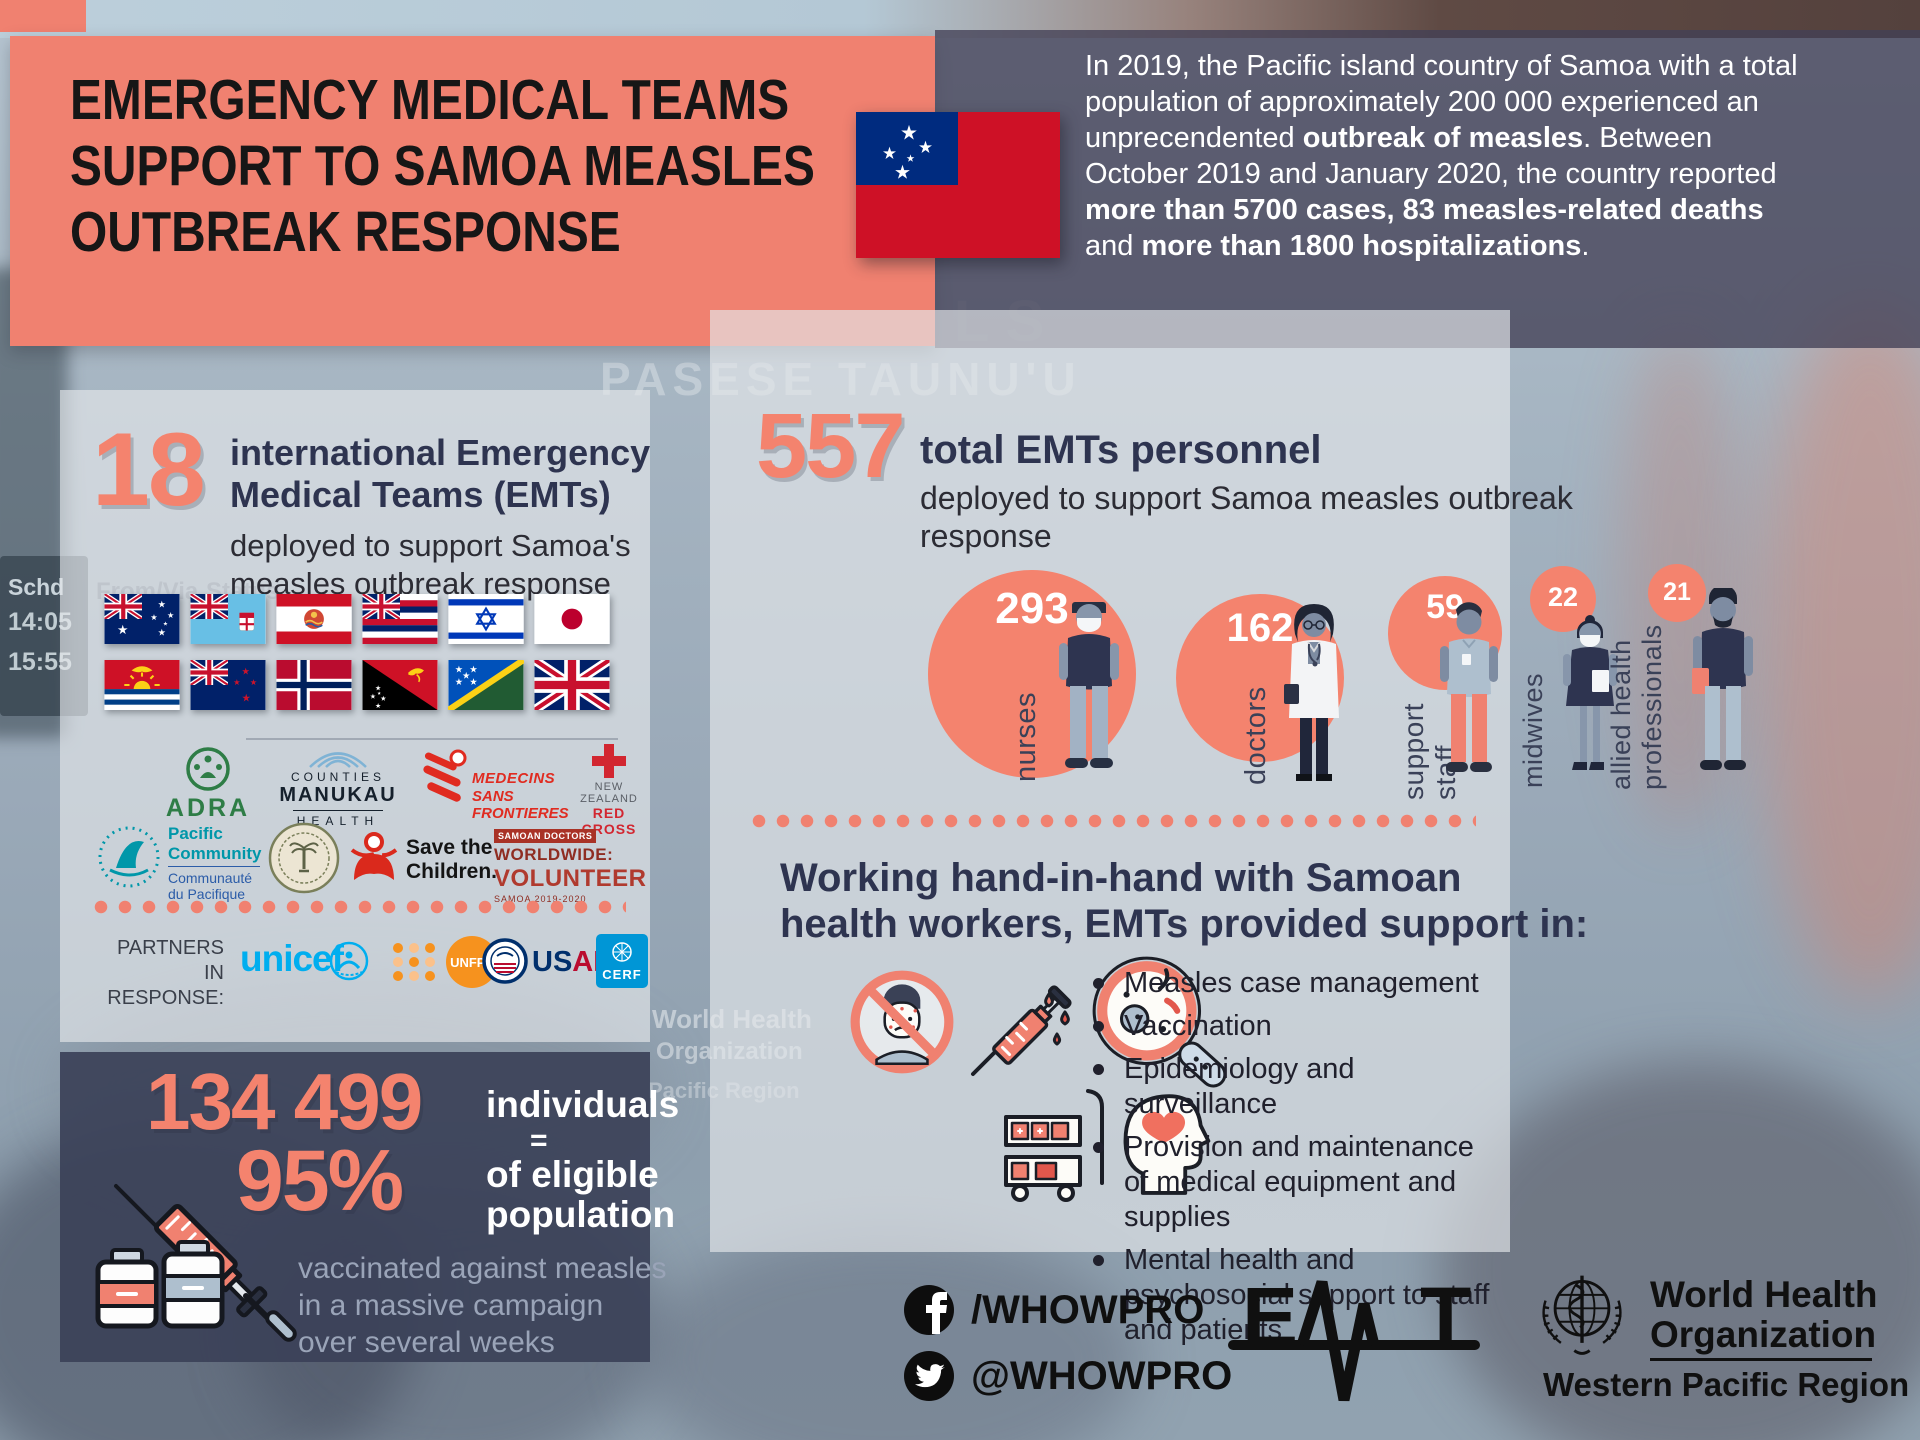  Describe the element at coordinates (486, 619) in the screenshot. I see `flag-israel` at that location.